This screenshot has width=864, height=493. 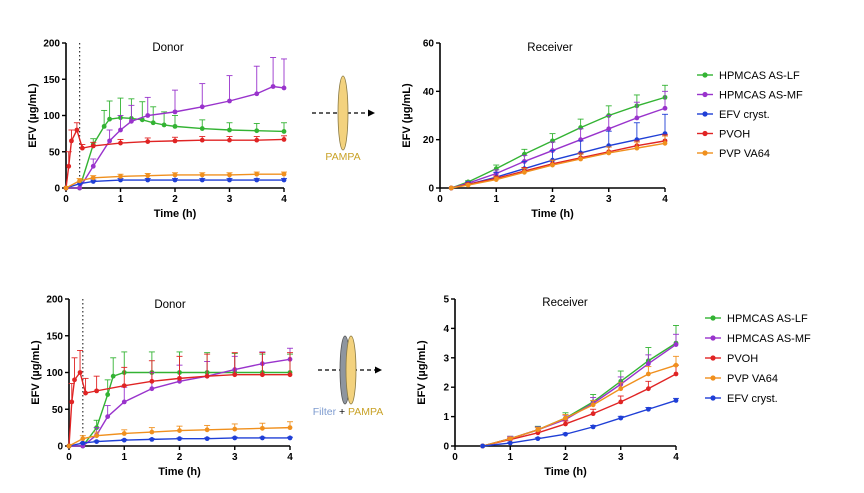 I want to click on chart-title: Receiver, so click(x=565, y=303).